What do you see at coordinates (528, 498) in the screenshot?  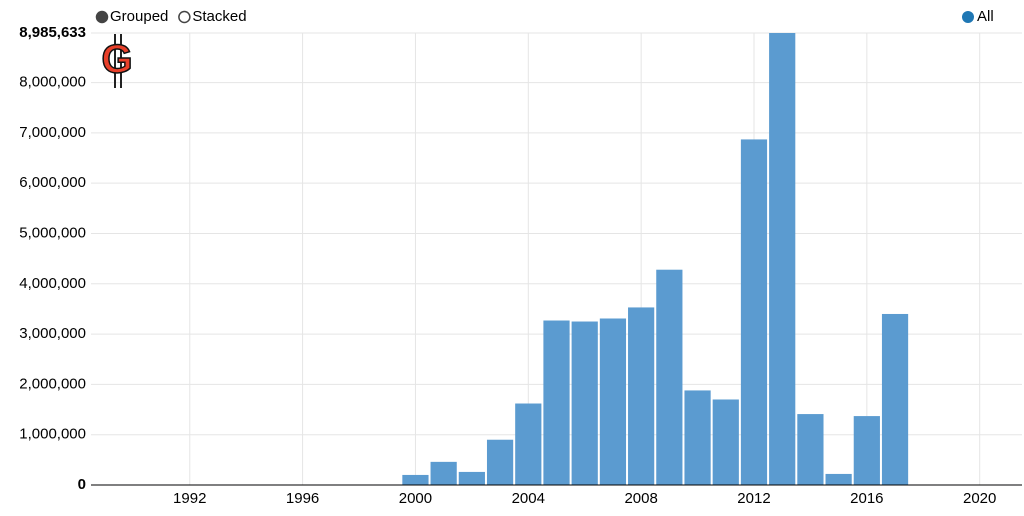 I see `x-tick-label: 2004` at bounding box center [528, 498].